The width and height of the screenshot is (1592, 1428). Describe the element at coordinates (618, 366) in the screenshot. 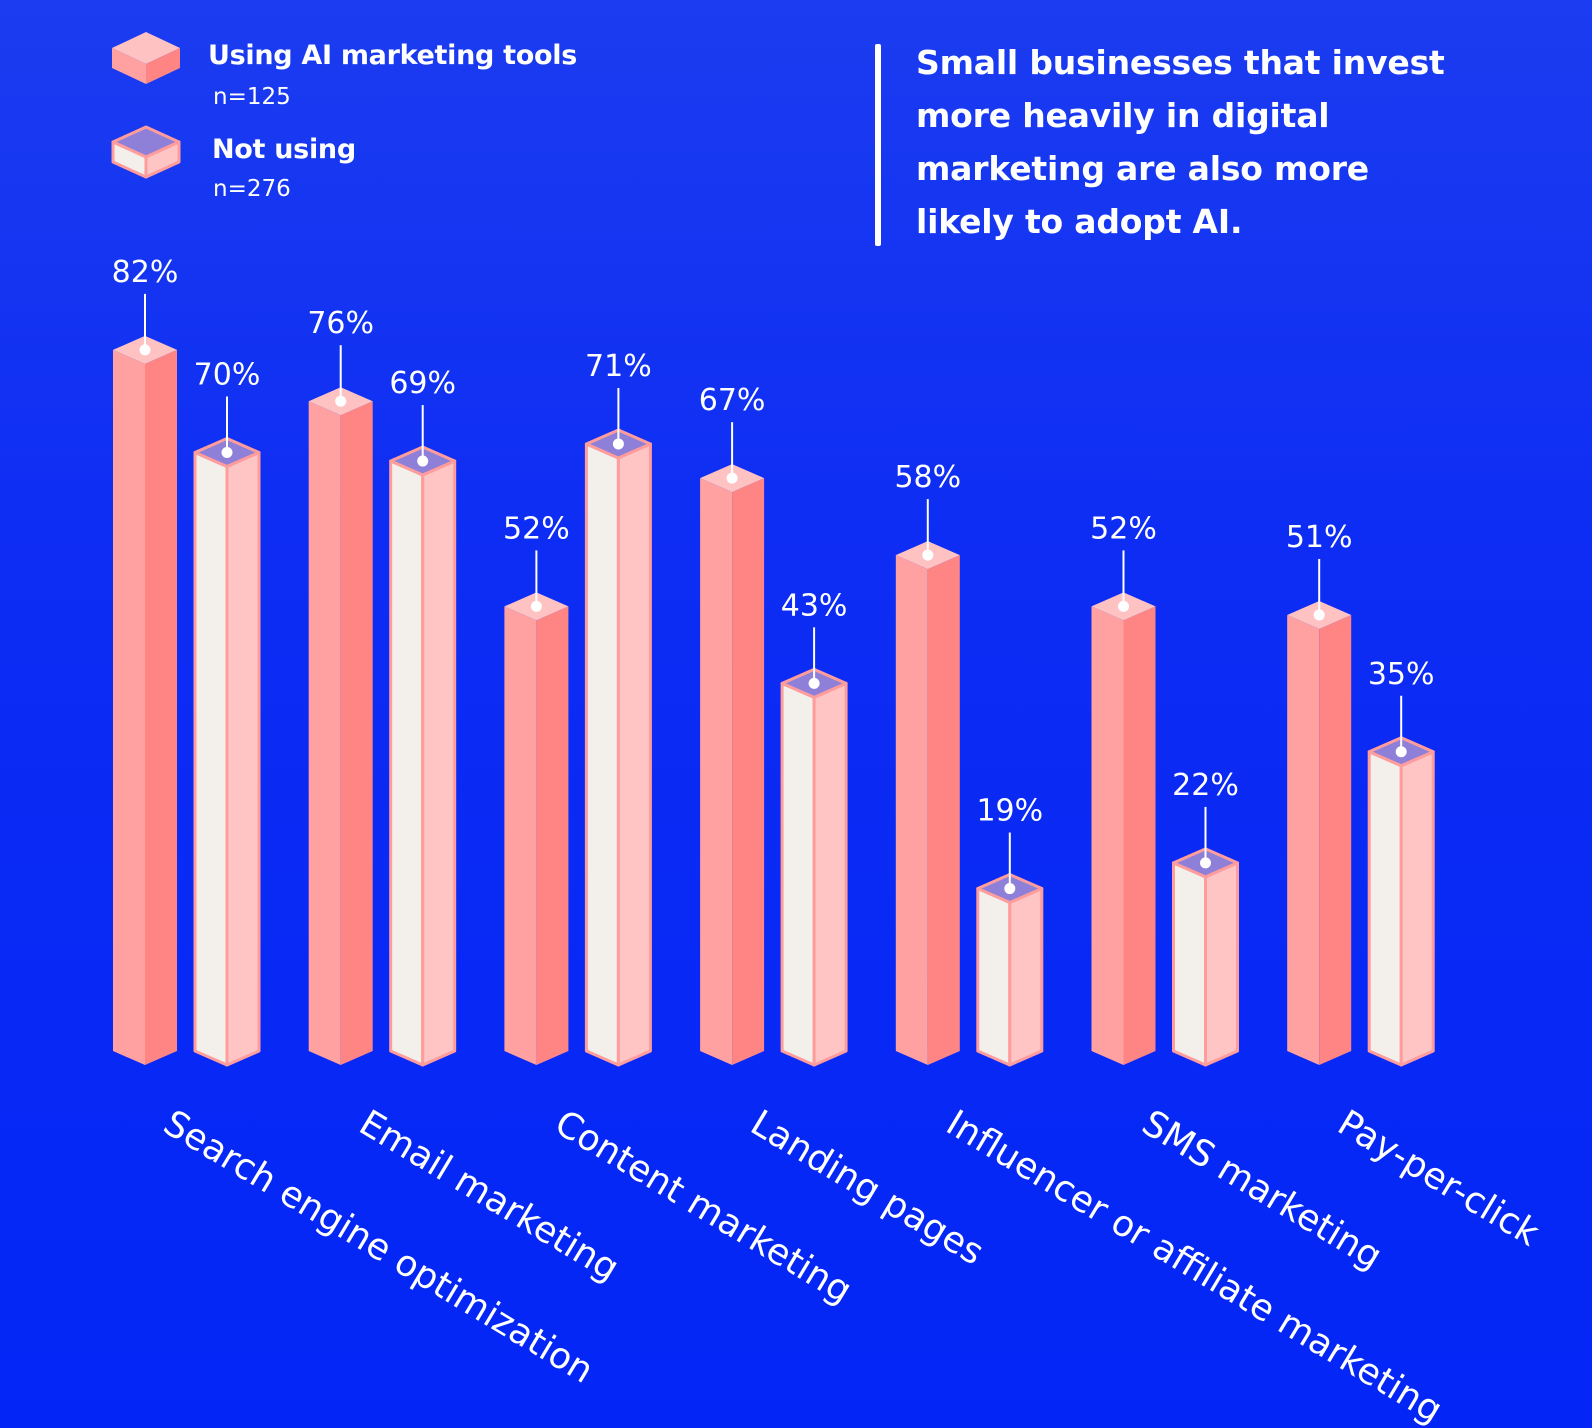

I see `data-label: 71%` at that location.